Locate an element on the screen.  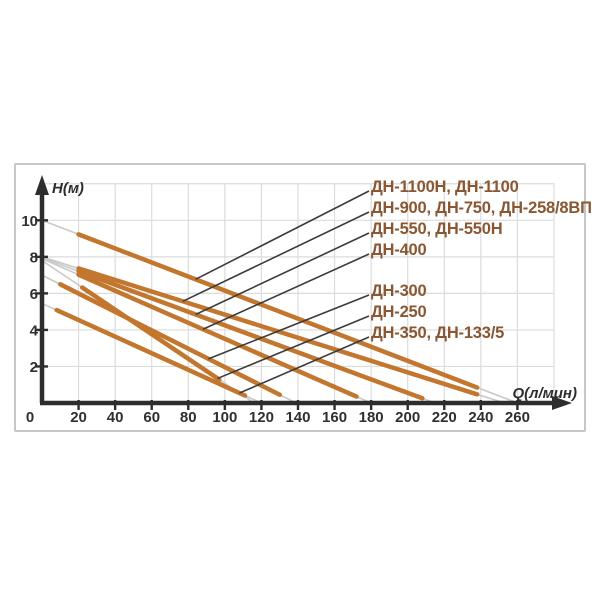
y-tick-label: 2 is located at coordinates (34, 367).